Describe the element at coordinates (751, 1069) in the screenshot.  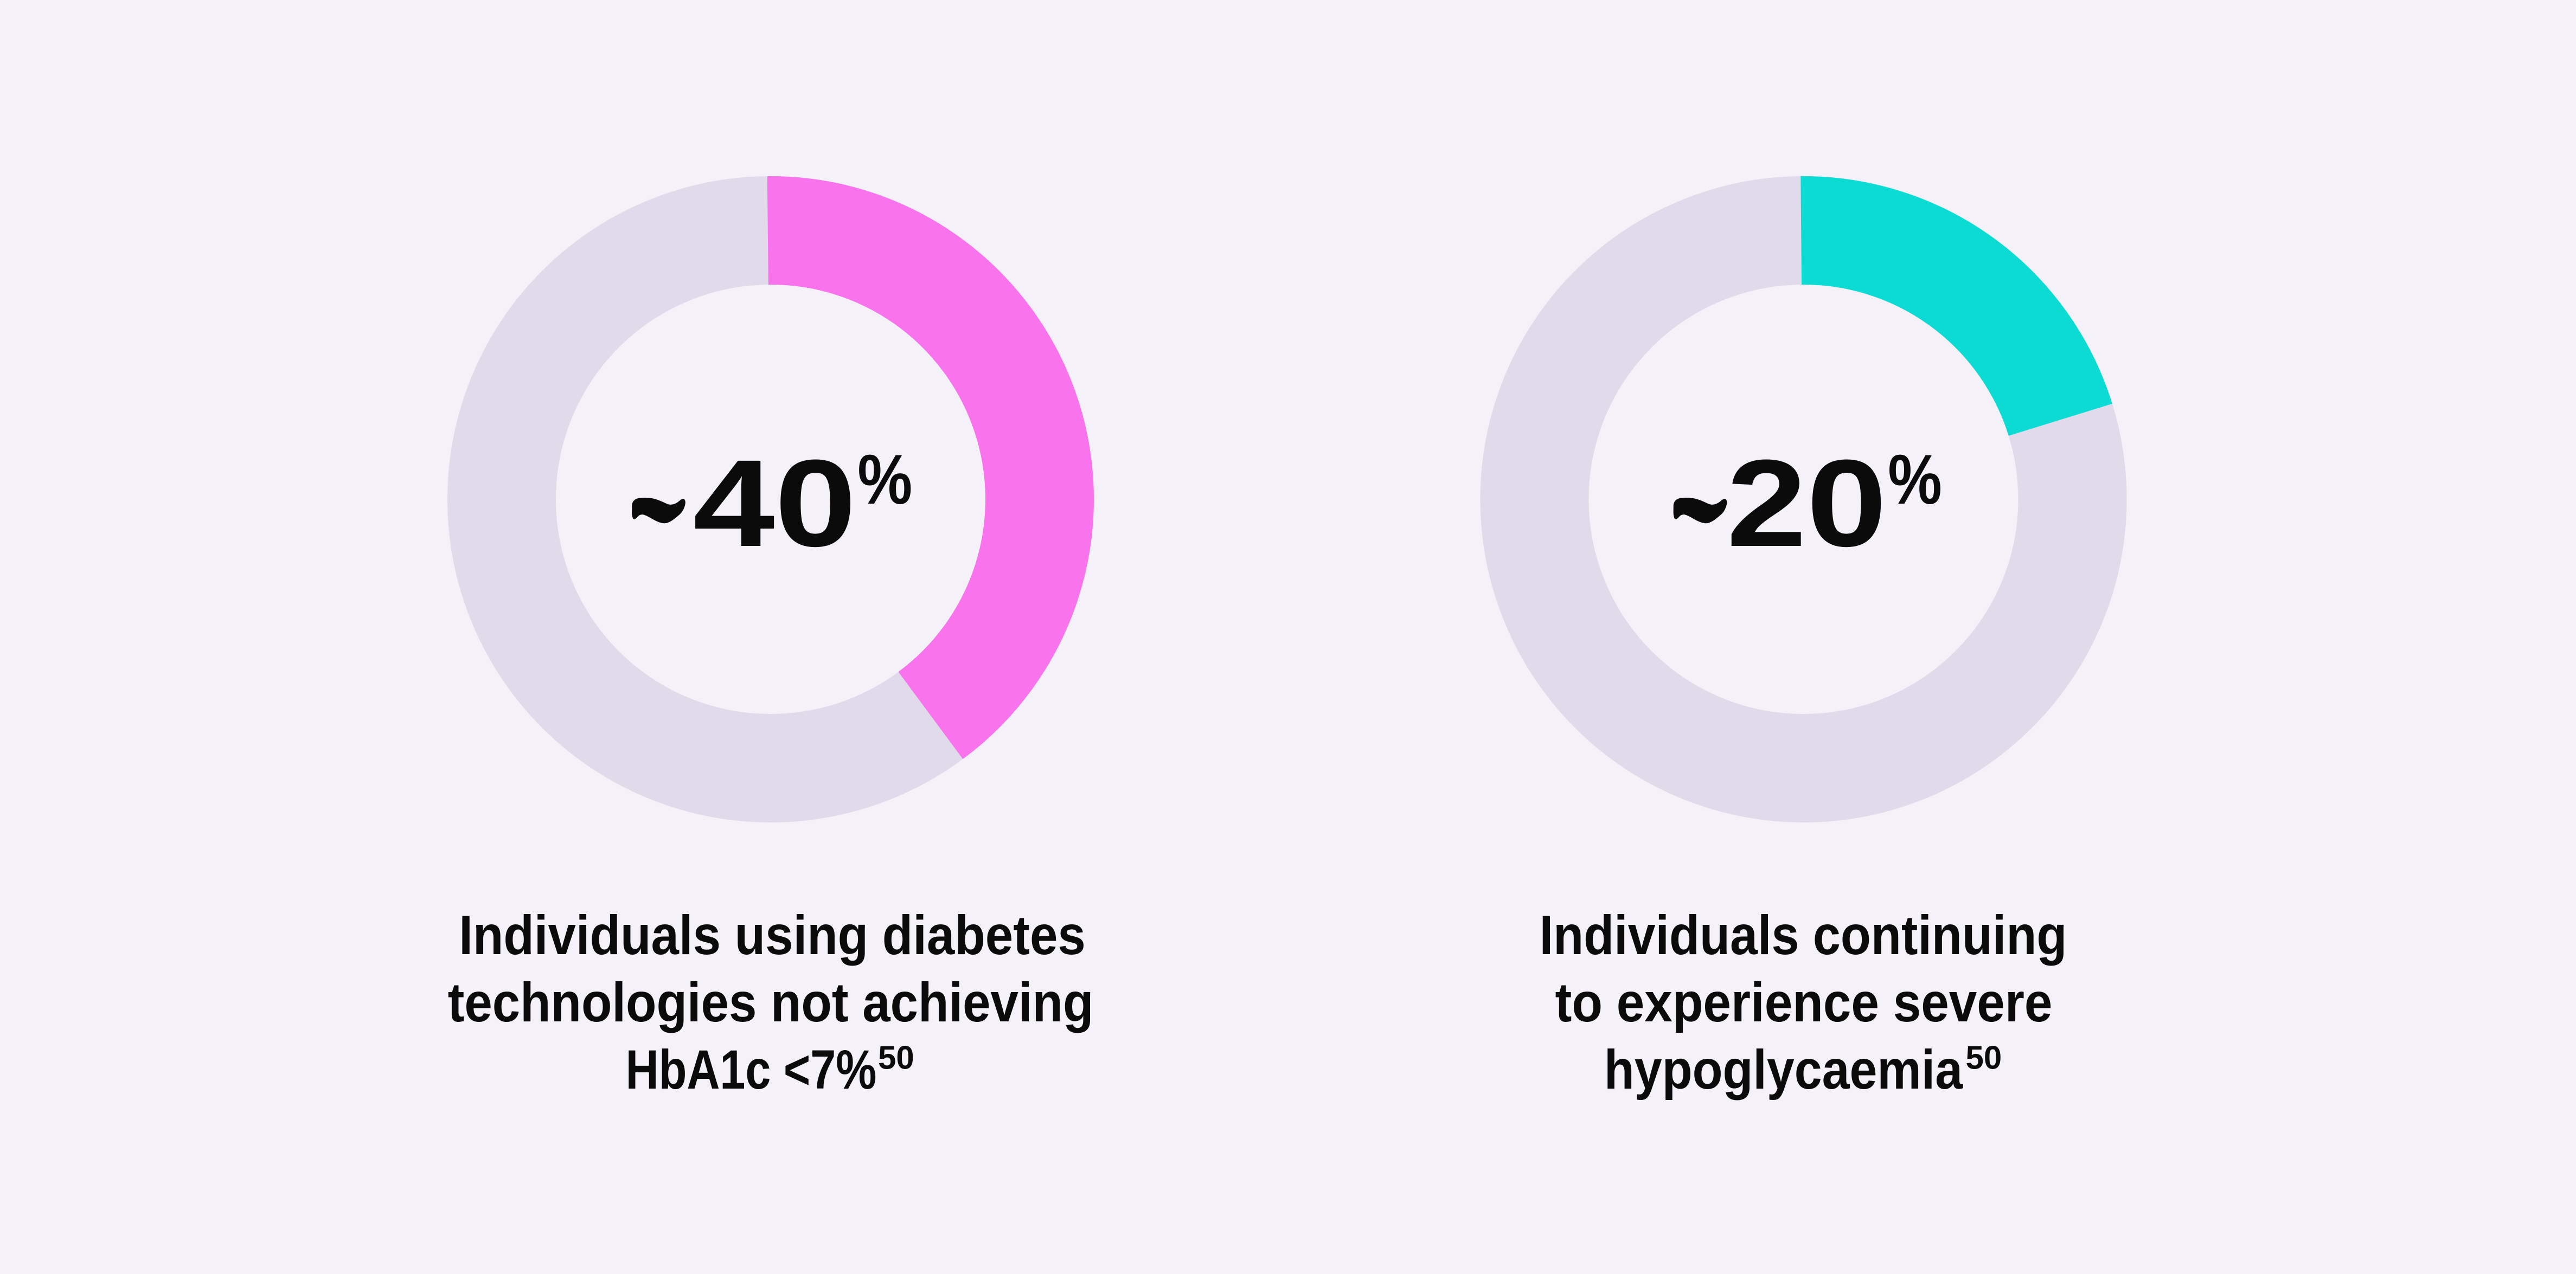
I see `svg-text: HbA1c <7%` at that location.